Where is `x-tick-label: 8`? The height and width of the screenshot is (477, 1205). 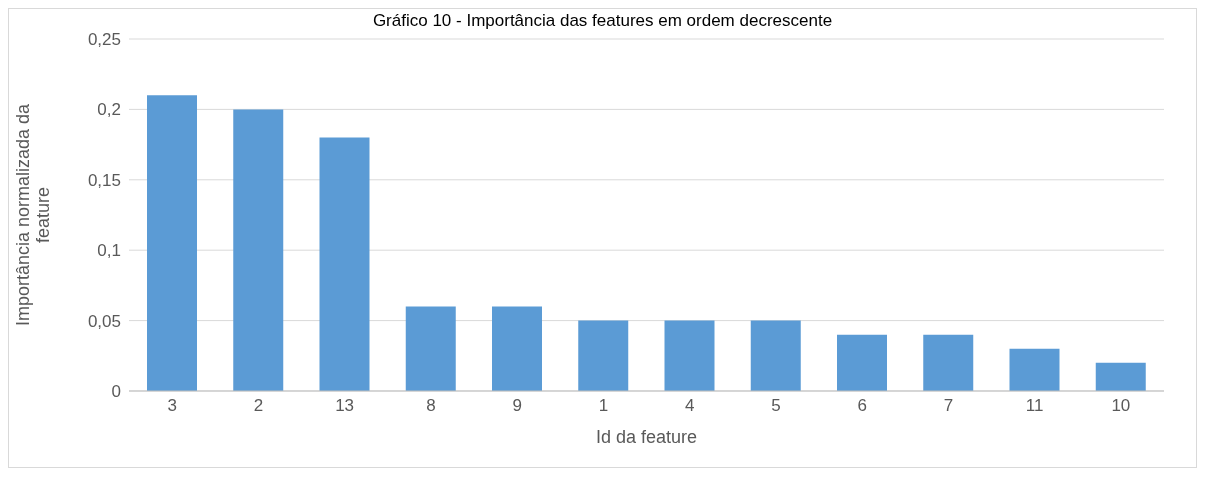 x-tick-label: 8 is located at coordinates (431, 406).